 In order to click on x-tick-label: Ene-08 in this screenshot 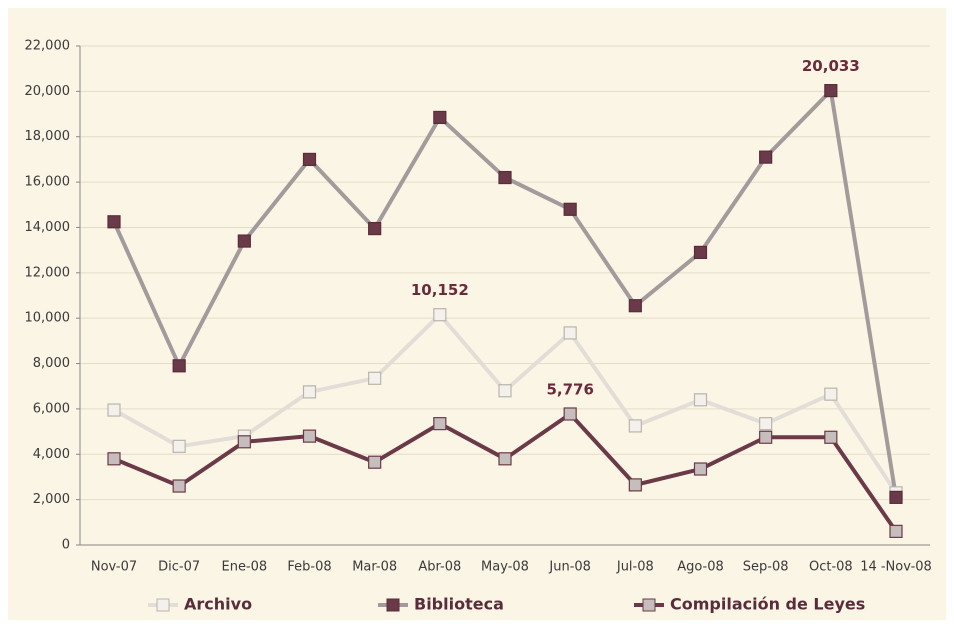, I will do `click(244, 567)`.